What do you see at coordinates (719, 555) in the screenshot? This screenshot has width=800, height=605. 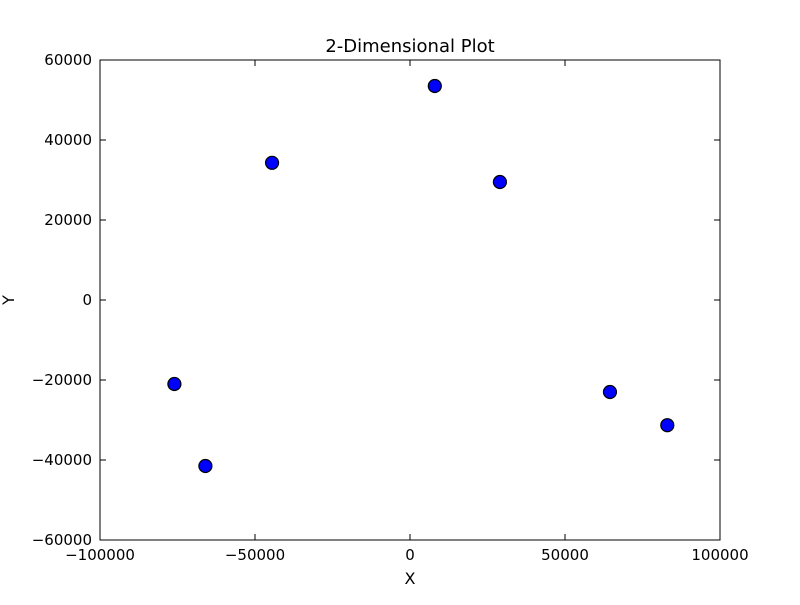 I see `x-tick-label: 100000` at bounding box center [719, 555].